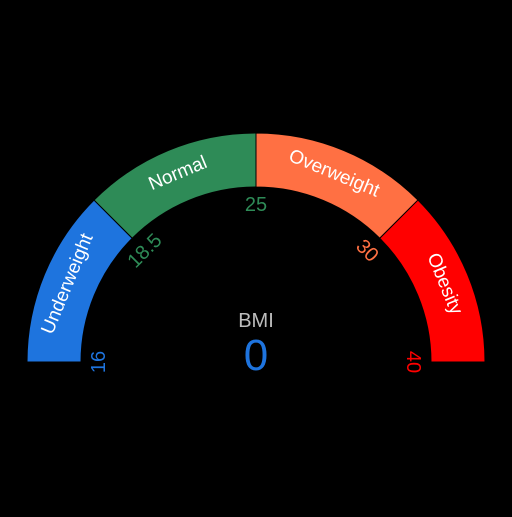  Describe the element at coordinates (256, 355) in the screenshot. I see `bmi-value: 0` at that location.